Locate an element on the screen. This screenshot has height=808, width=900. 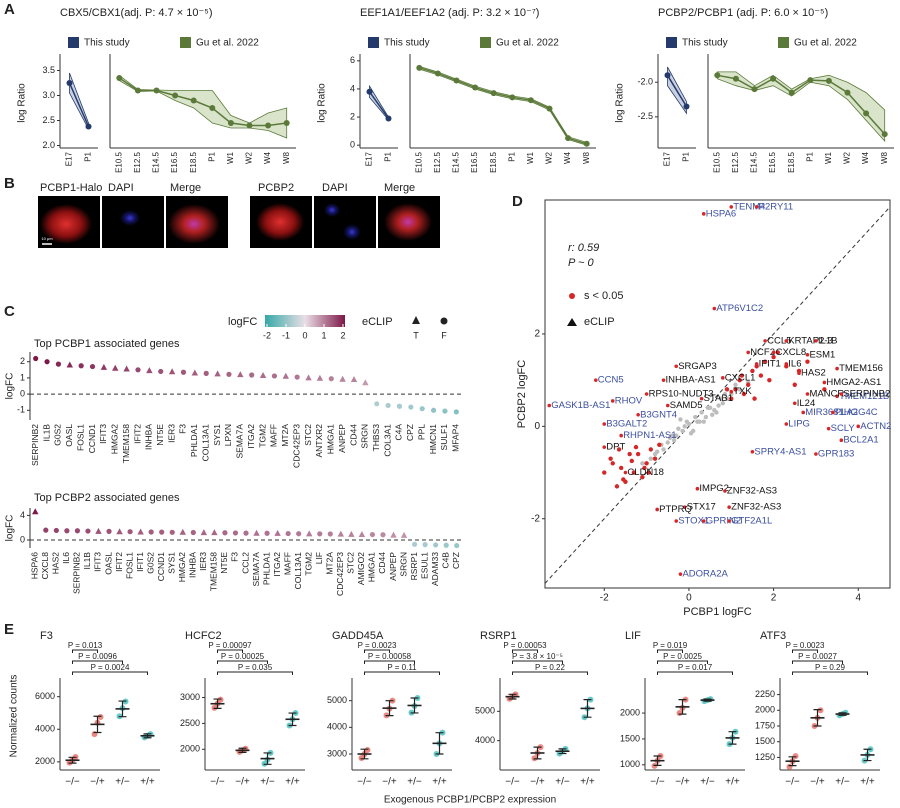
x-tick-label: THBS3 is located at coordinates (376, 438).